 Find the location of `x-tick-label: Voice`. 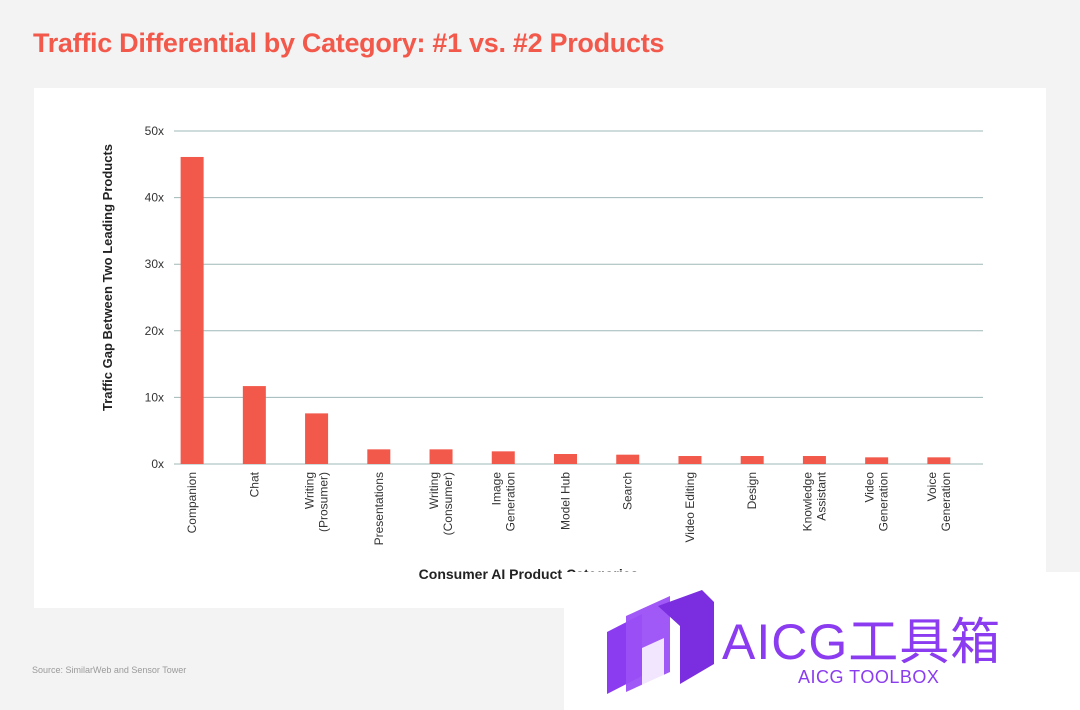

x-tick-label: Voice is located at coordinates (932, 487).